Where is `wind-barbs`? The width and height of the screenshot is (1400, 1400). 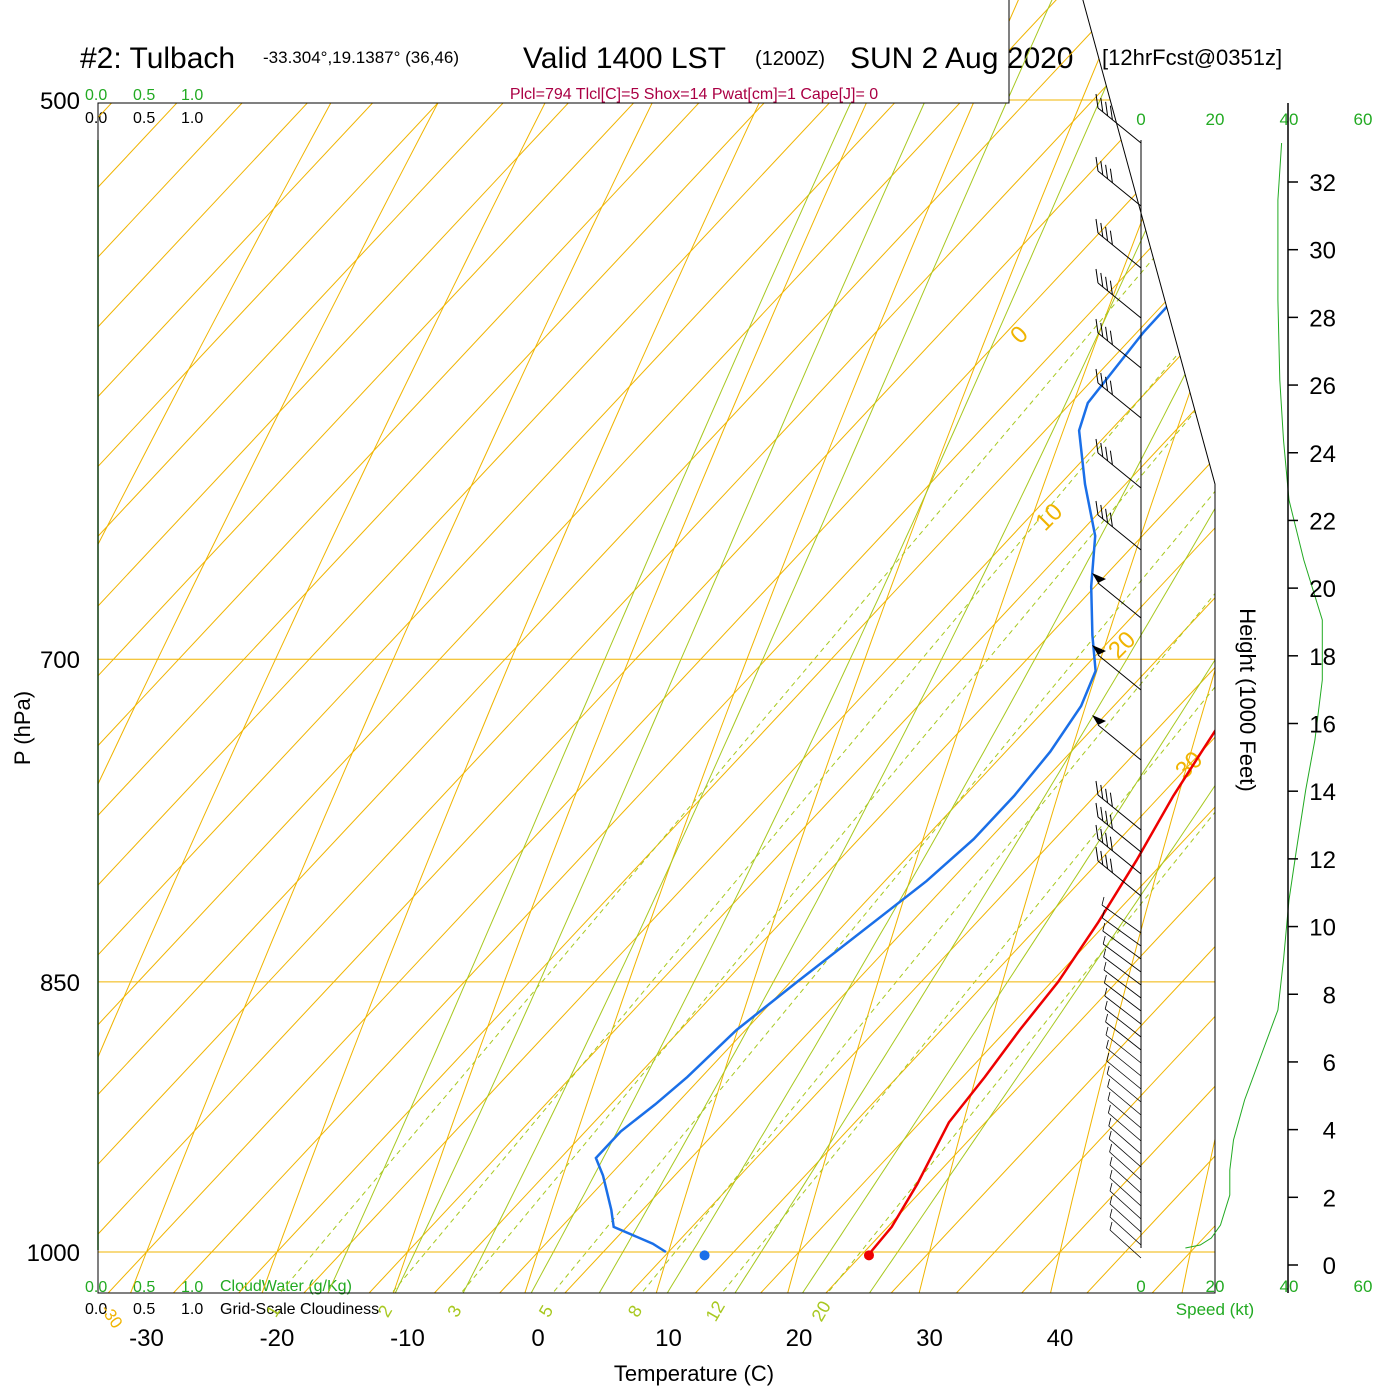
wind-barbs is located at coordinates (1117, 676).